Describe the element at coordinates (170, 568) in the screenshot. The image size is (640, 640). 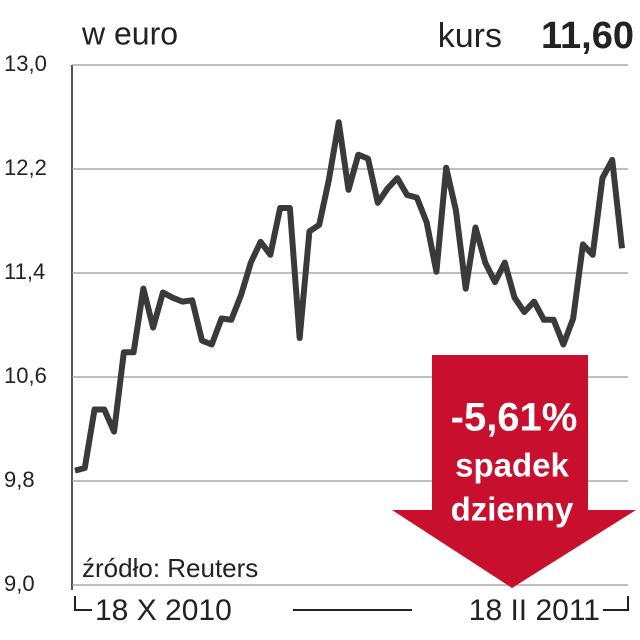
I see `source: źródło: Reuters` at that location.